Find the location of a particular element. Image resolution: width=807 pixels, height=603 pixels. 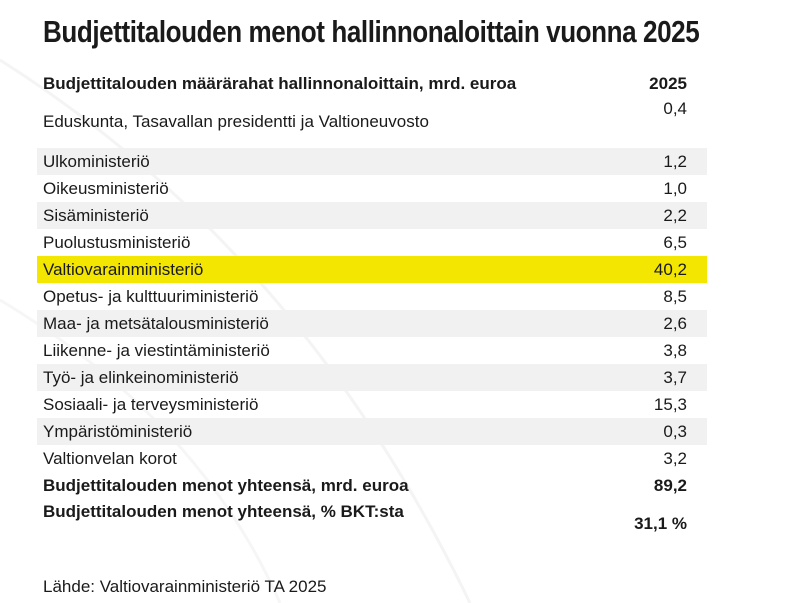

table-row: Ulkoministeriö 1,2 is located at coordinates (372, 161).